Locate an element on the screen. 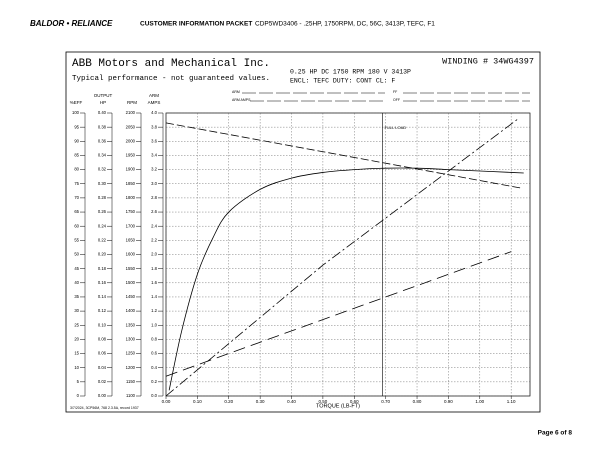  x-tick-label: 0.20 is located at coordinates (228, 401).